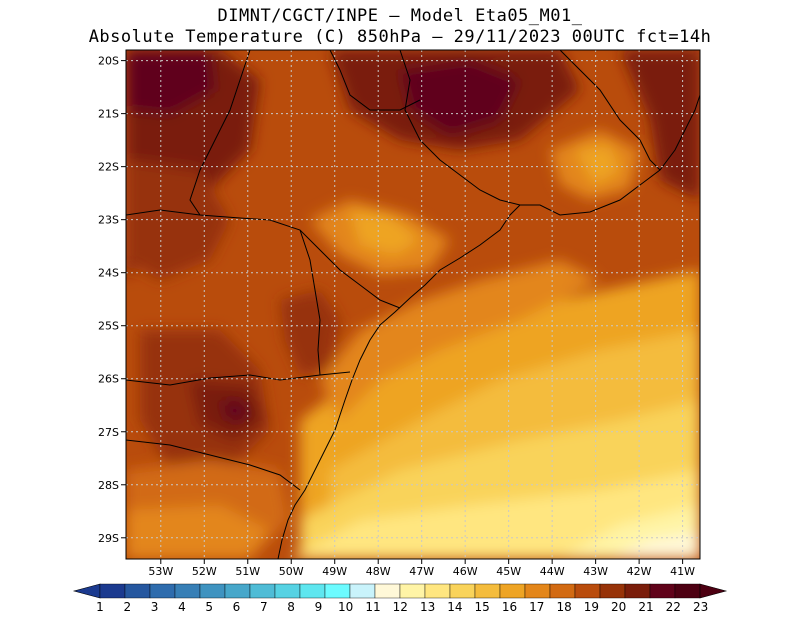 Image resolution: width=800 pixels, height=618 pixels. I want to click on colorbar-label: 17, so click(536, 607).